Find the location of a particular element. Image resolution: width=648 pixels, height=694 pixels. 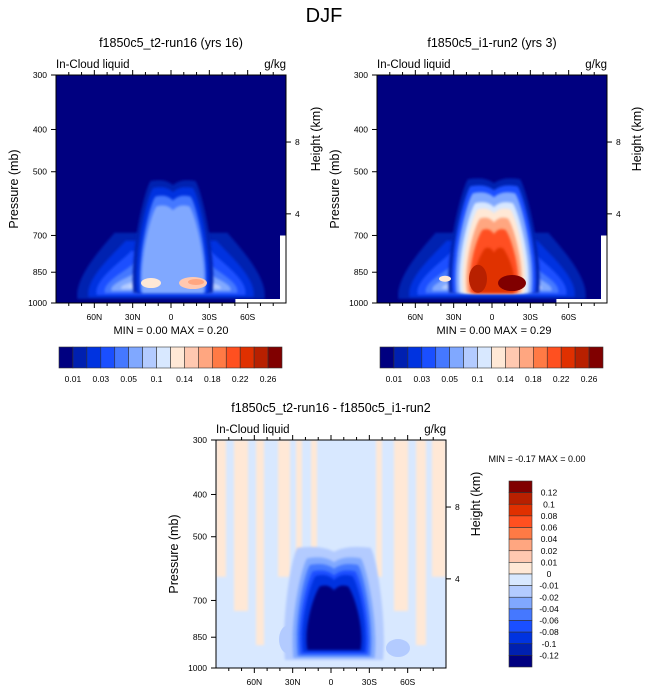

colorbar-label: -0.04 is located at coordinates (549, 609).